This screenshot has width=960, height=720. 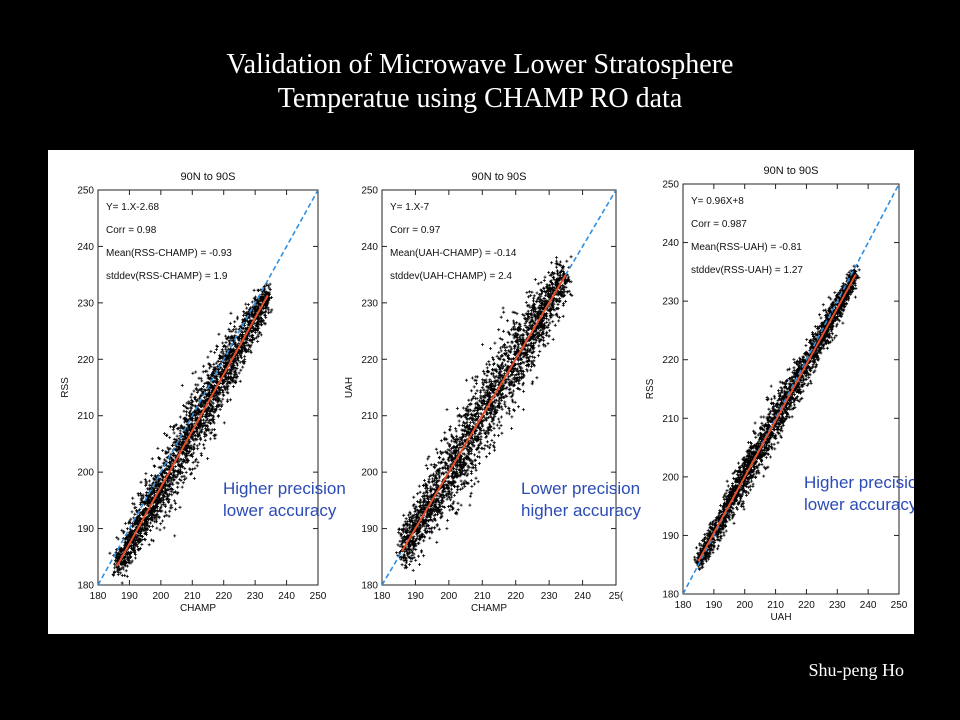 I want to click on annotation-text: Lower precision, so click(x=580, y=488).